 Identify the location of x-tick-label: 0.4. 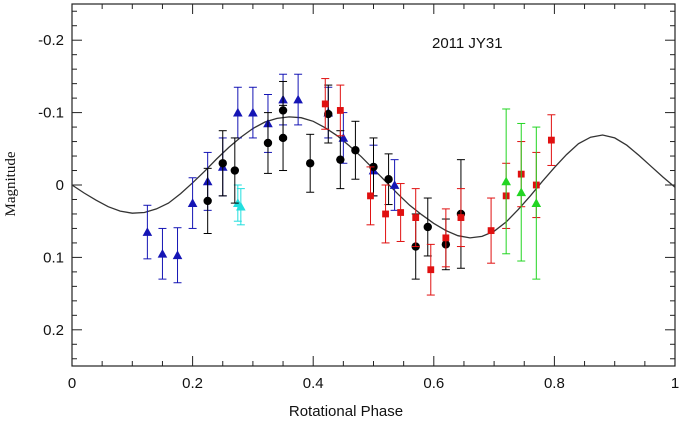
(313, 383).